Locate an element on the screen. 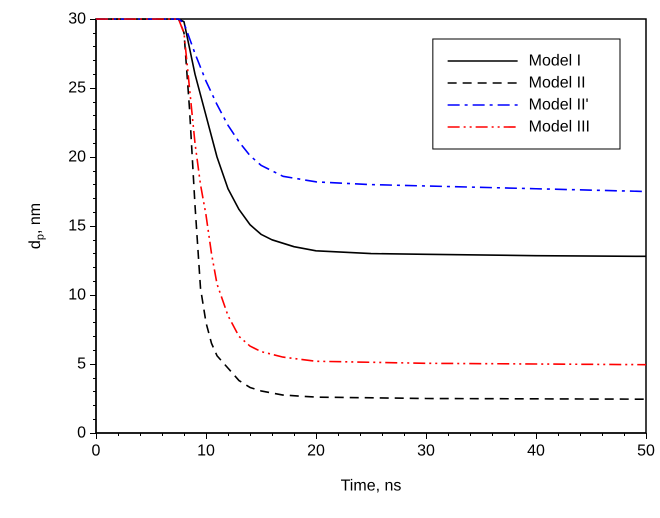 Image resolution: width=660 pixels, height=518 pixels. y-tick-label: 30 is located at coordinates (77, 19).